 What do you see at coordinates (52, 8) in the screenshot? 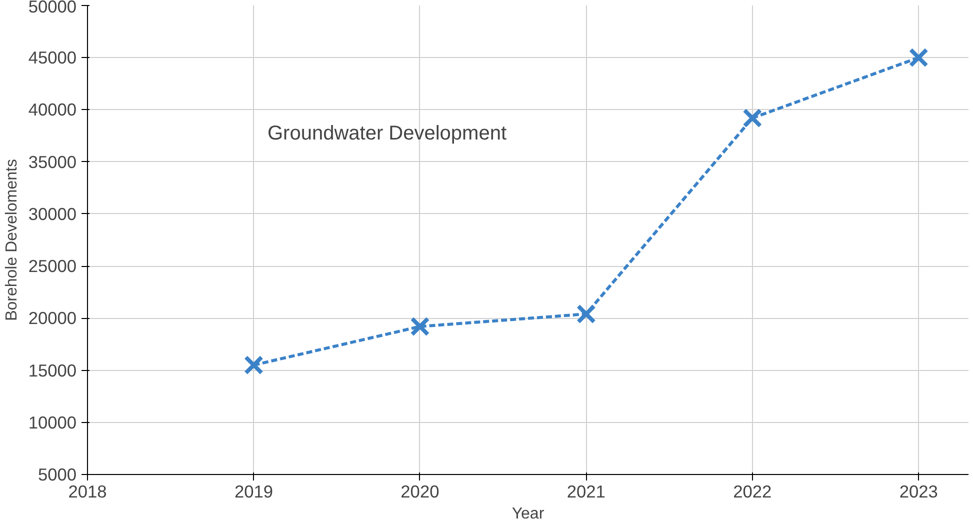
I see `y-tick-label: 50000` at bounding box center [52, 8].